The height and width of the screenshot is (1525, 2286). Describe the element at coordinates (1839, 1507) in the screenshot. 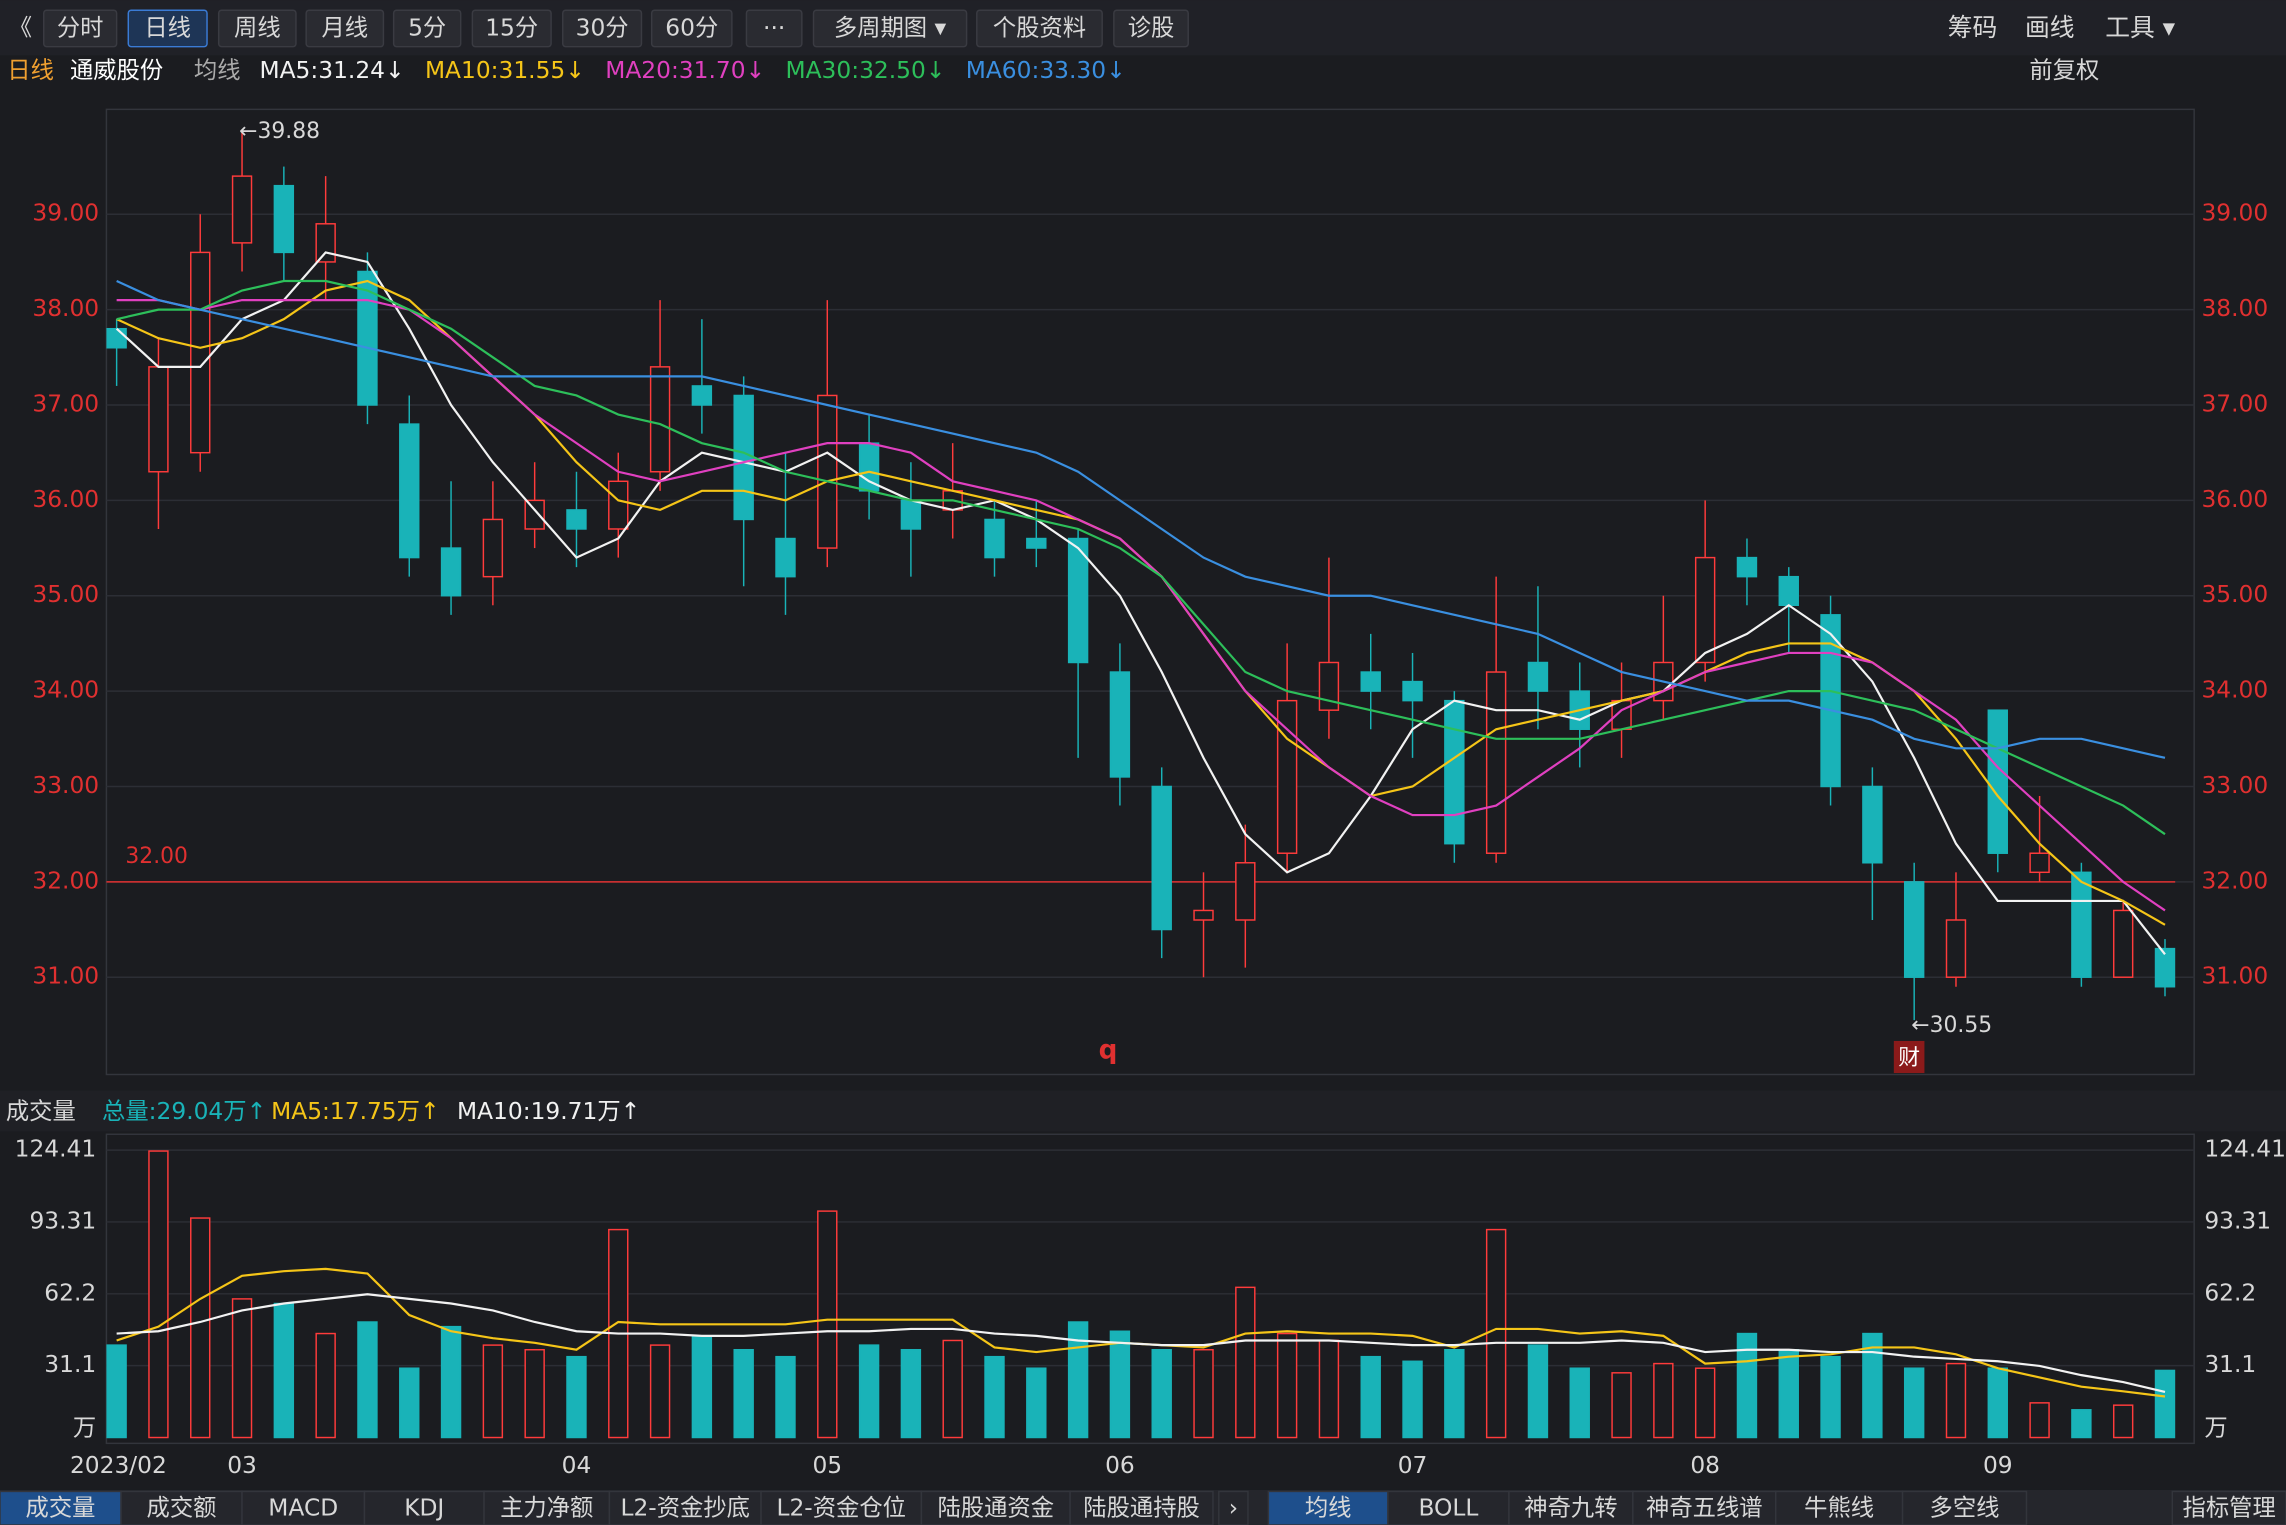

I see `tab-label: 牛熊线` at that location.